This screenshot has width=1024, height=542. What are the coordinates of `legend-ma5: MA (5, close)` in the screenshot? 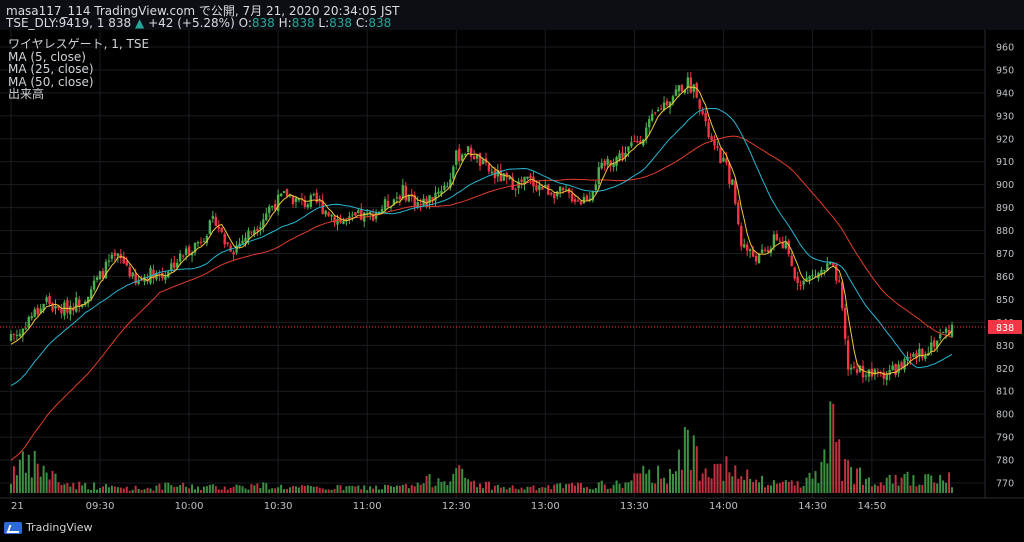 It's located at (47, 56).